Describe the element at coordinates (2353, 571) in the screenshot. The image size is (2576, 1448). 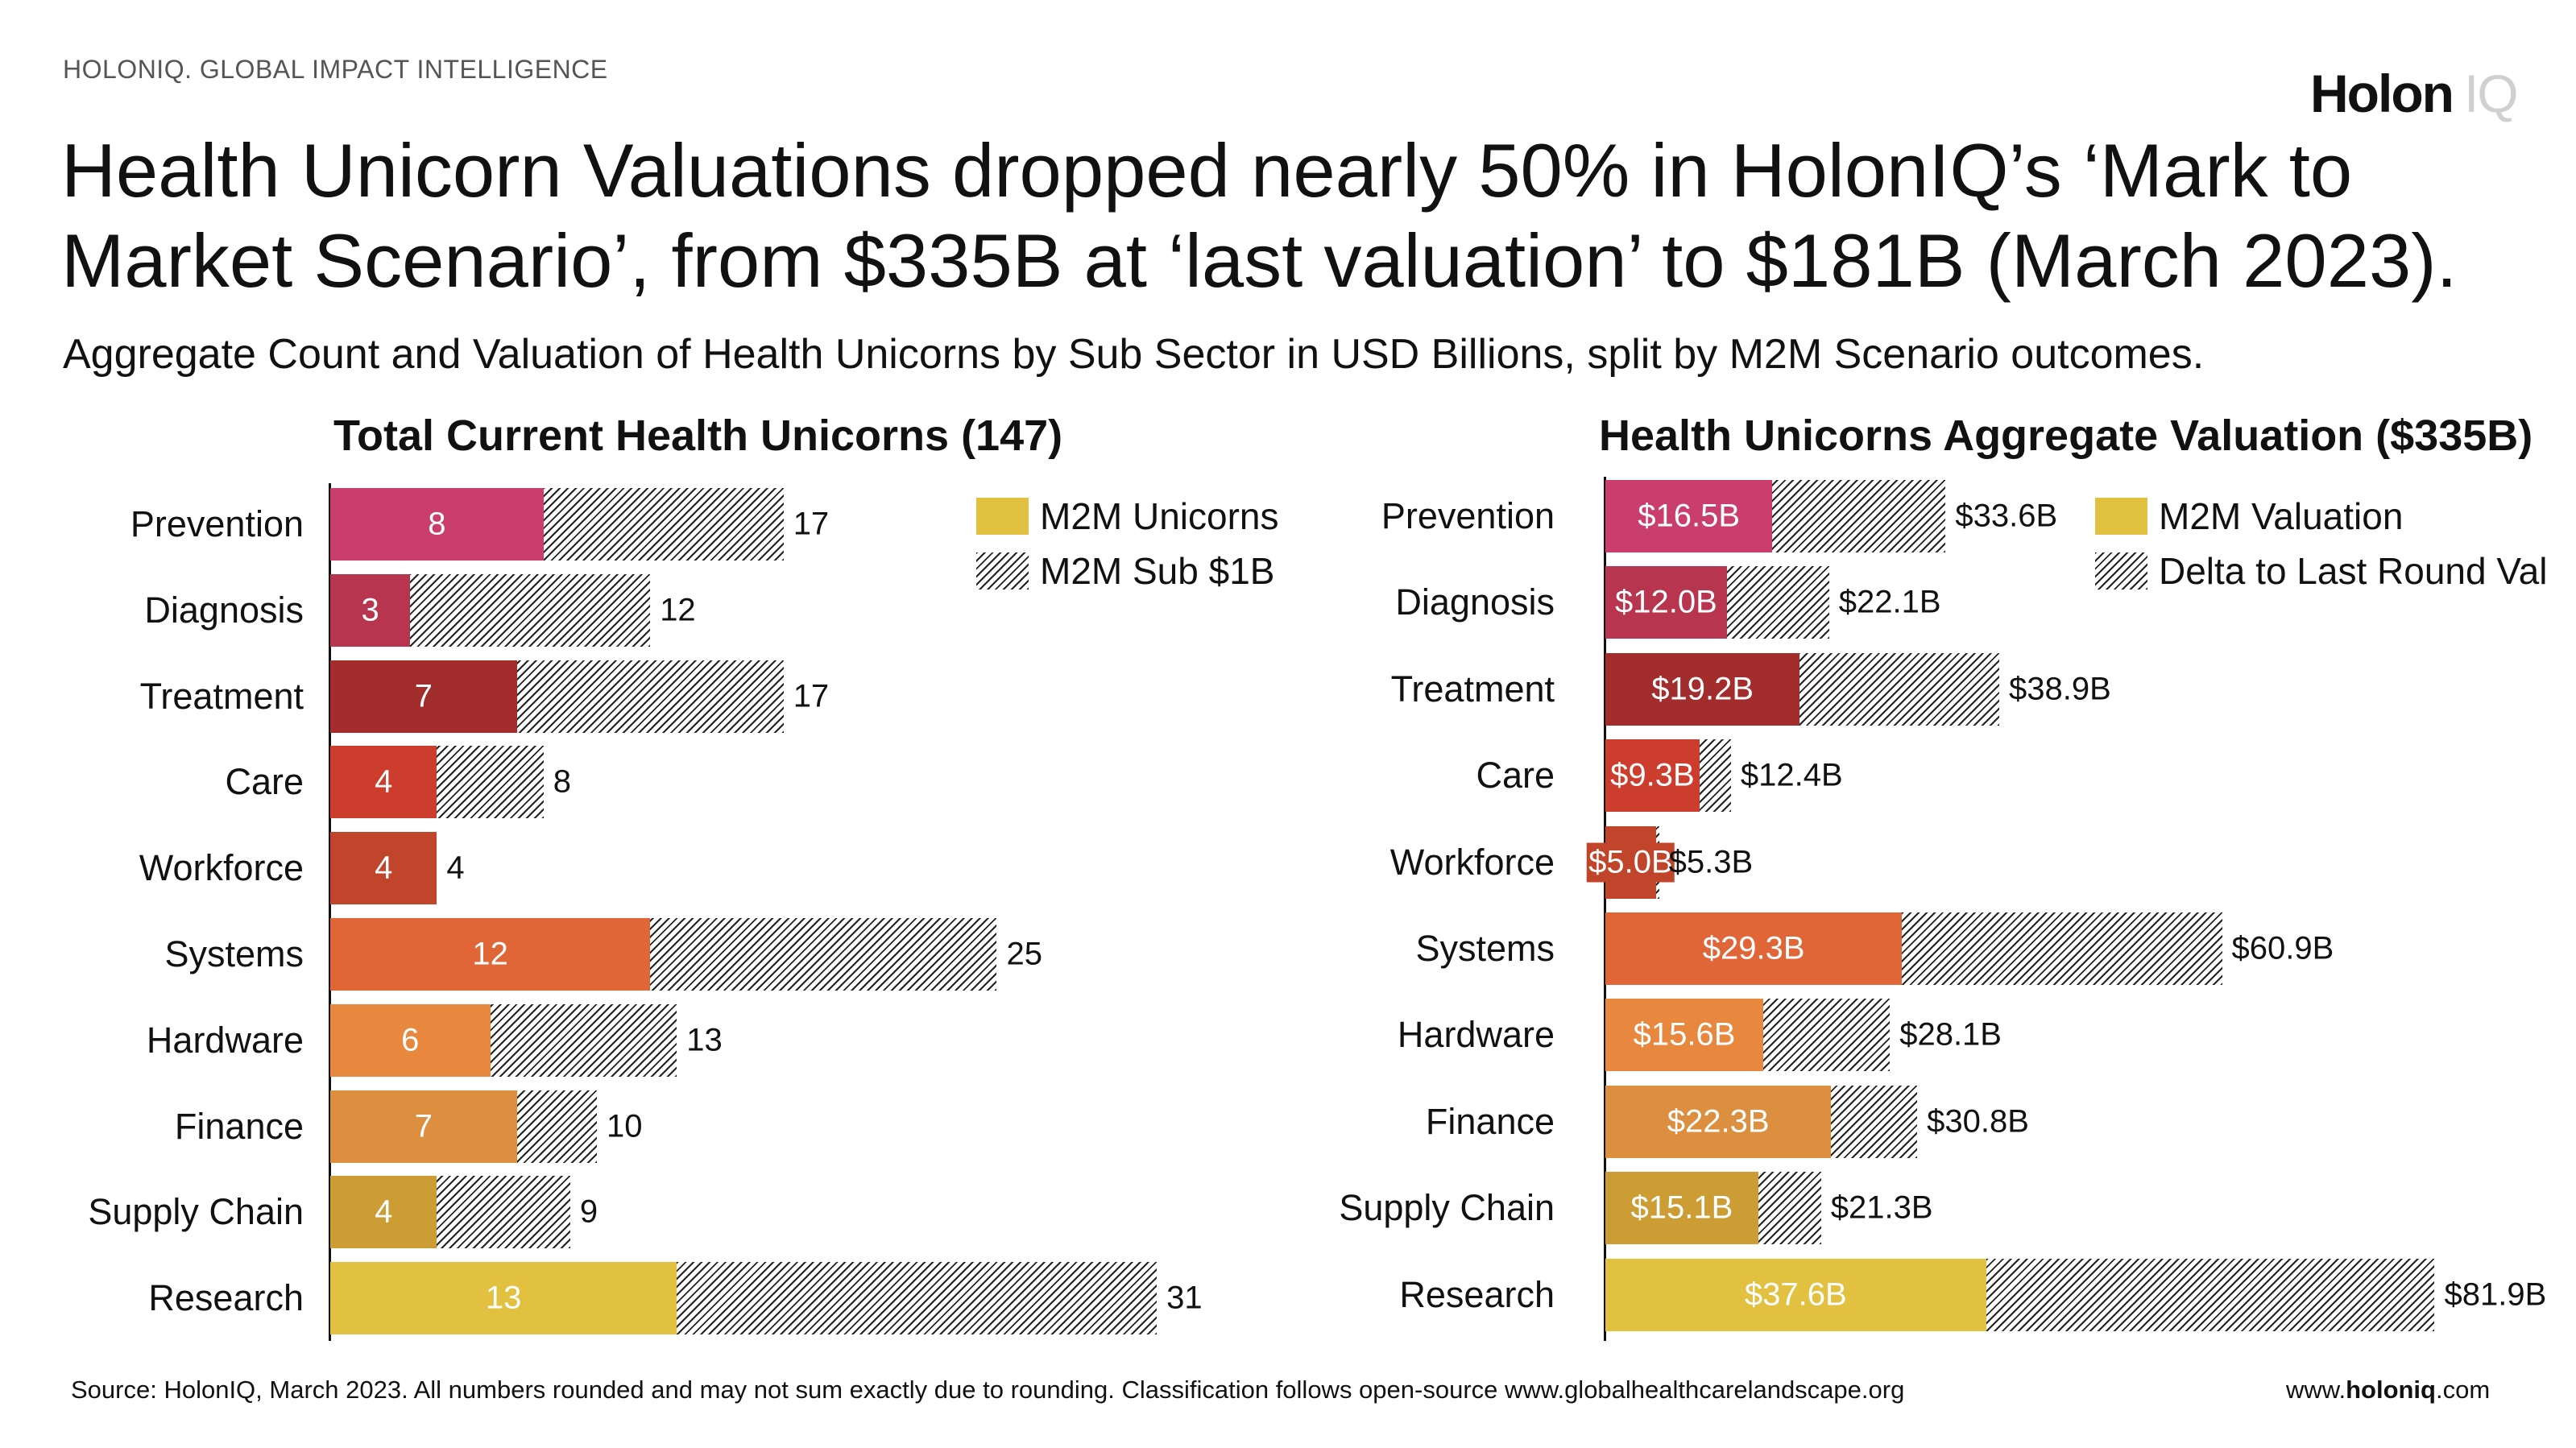
I see `legend-label: Delta to Last Round Val` at that location.